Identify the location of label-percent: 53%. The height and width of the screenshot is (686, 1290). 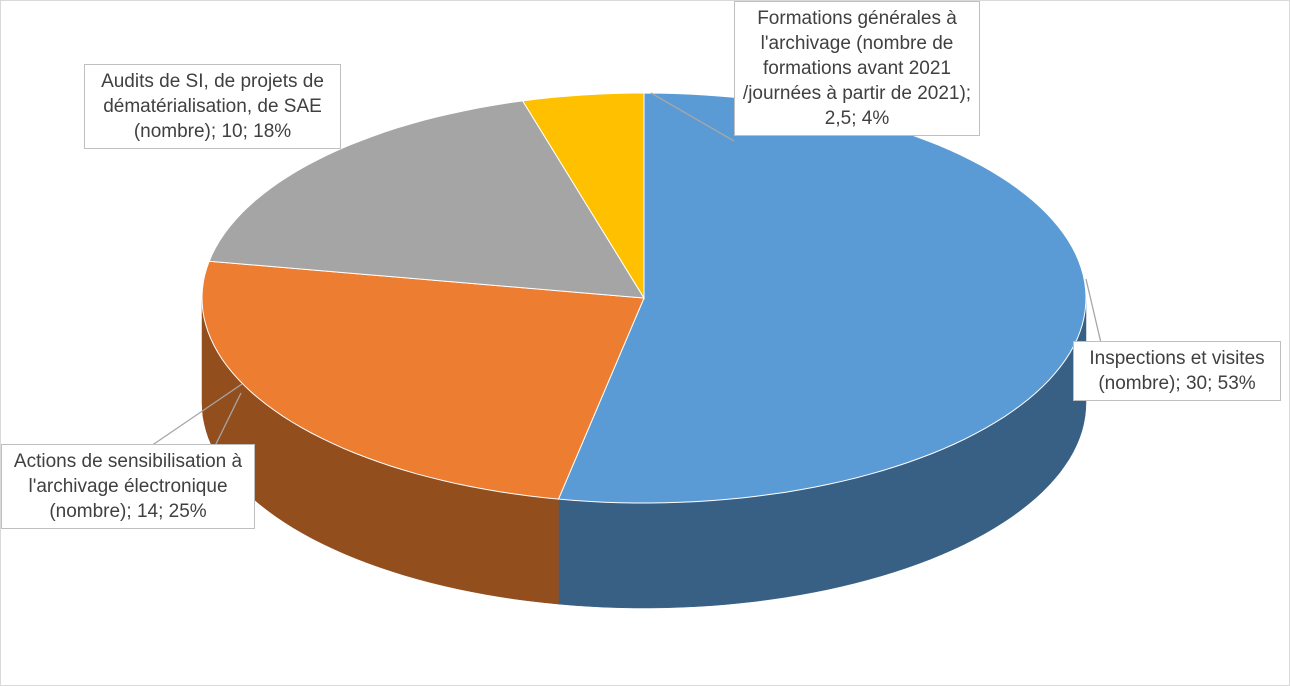
(1236, 383).